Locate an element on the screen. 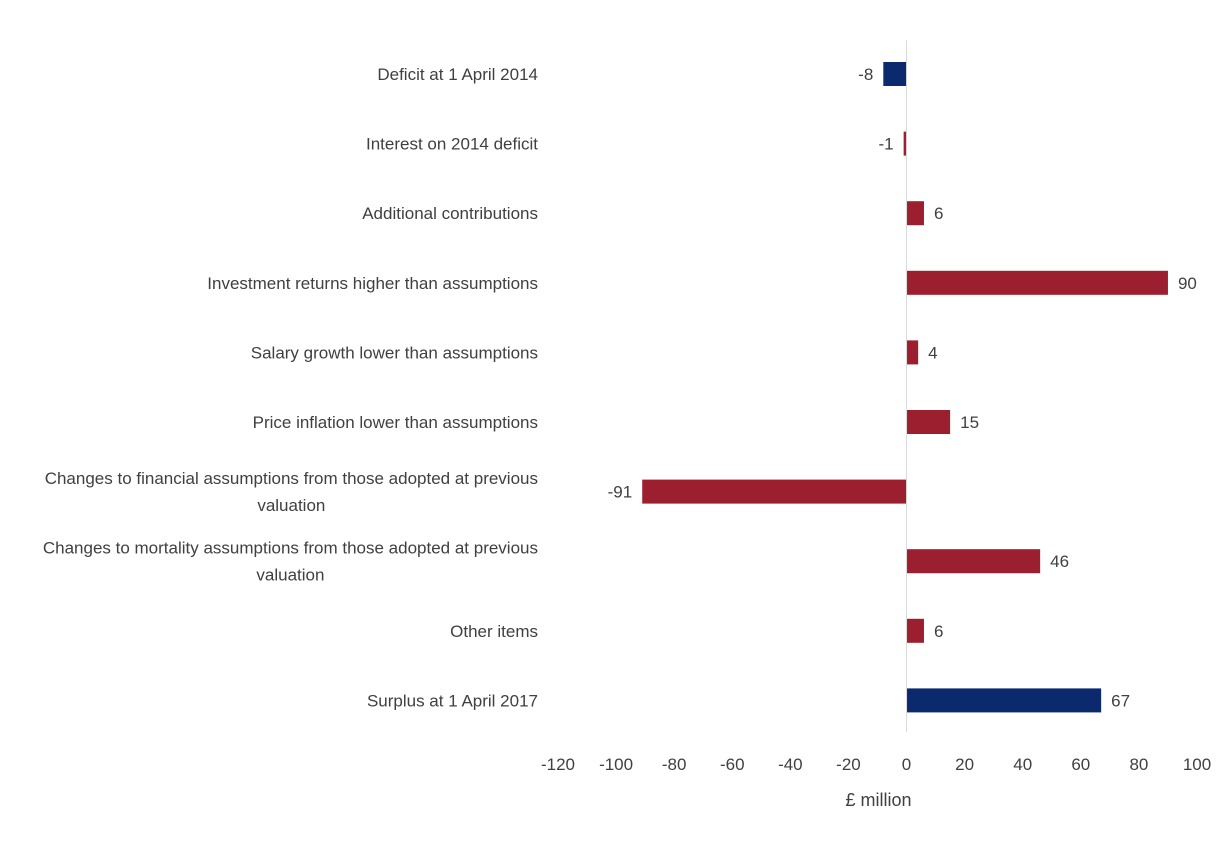 This screenshot has height=841, width=1221. x-tick-label: 40 is located at coordinates (1022, 764).